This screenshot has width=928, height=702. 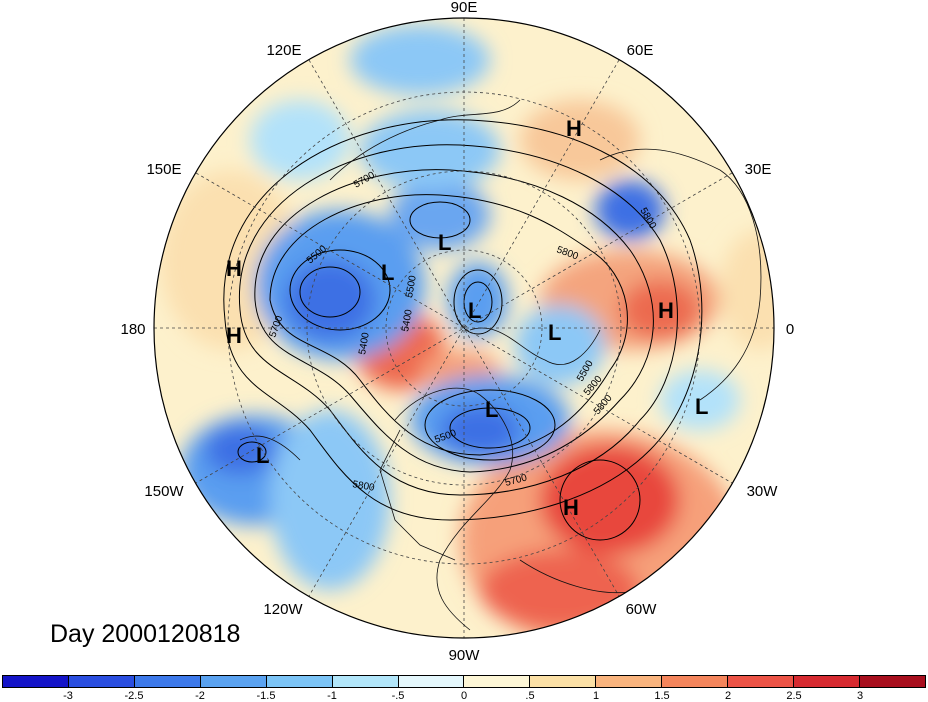 I want to click on colorbar-tick-label: 2, so click(x=728, y=696).